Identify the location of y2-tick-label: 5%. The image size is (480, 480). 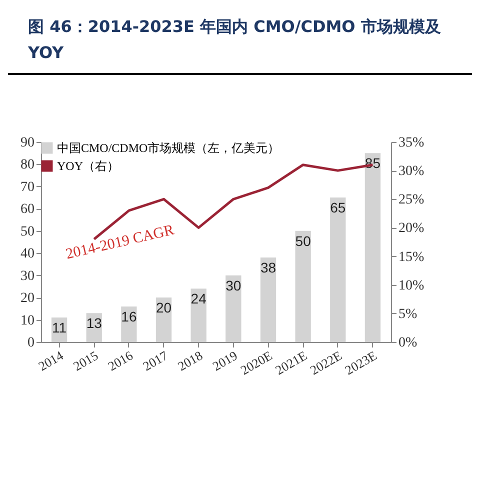
(408, 314).